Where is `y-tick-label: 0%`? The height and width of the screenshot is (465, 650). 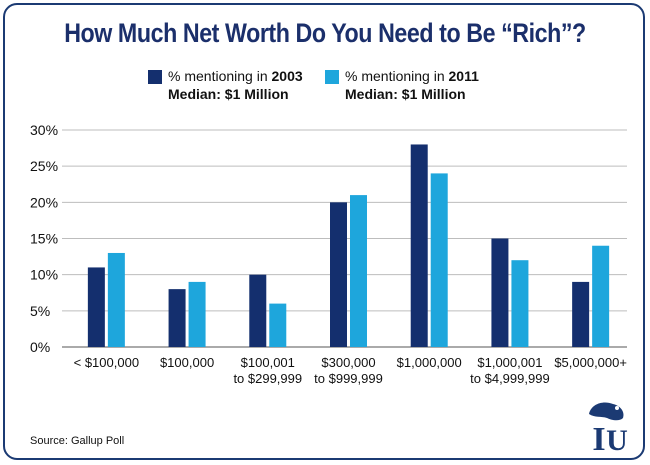 y-tick-label: 0% is located at coordinates (40, 347).